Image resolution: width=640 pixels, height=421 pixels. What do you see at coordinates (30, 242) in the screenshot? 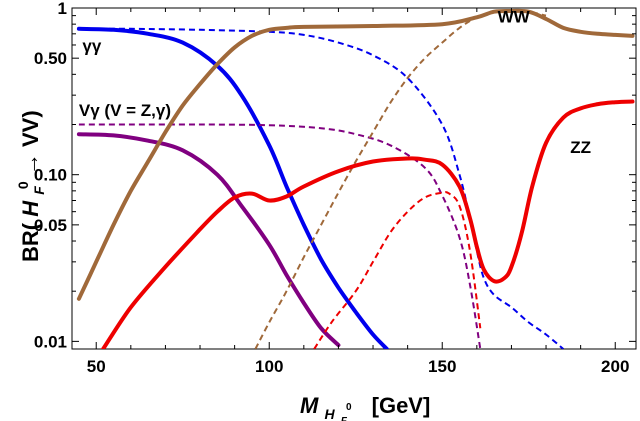
I see `y-axis-title-pre: BR(` at bounding box center [30, 242].